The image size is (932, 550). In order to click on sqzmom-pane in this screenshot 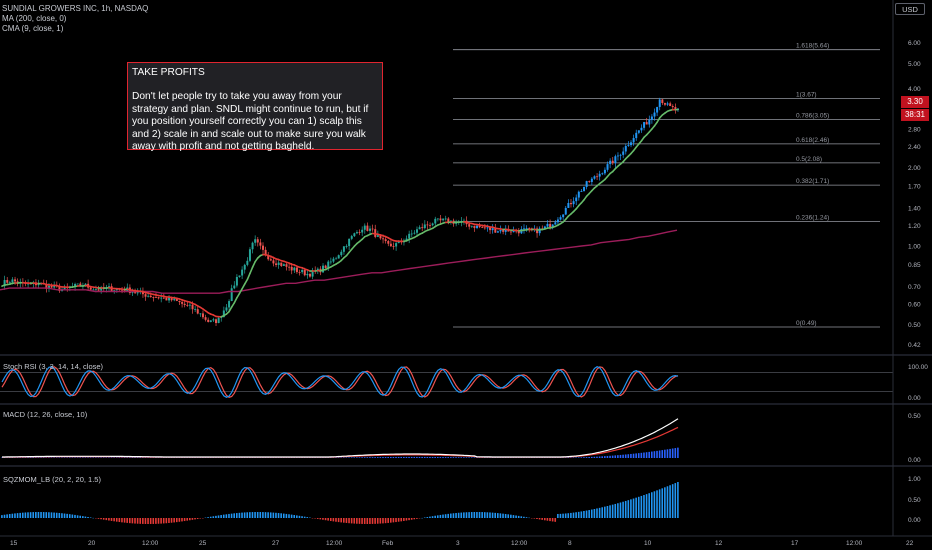, I will do `click(340, 503)`.